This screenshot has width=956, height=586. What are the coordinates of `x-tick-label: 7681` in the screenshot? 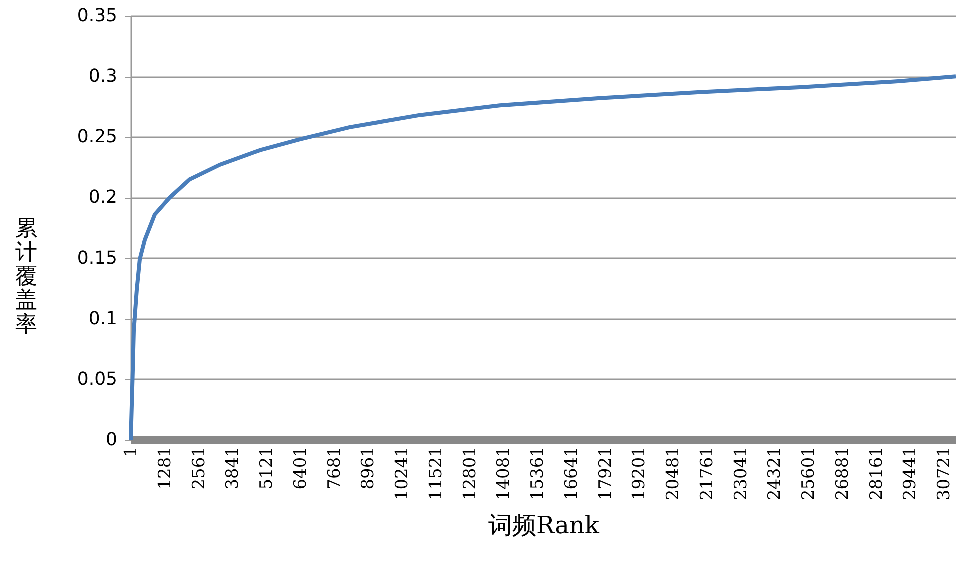 It's located at (334, 468).